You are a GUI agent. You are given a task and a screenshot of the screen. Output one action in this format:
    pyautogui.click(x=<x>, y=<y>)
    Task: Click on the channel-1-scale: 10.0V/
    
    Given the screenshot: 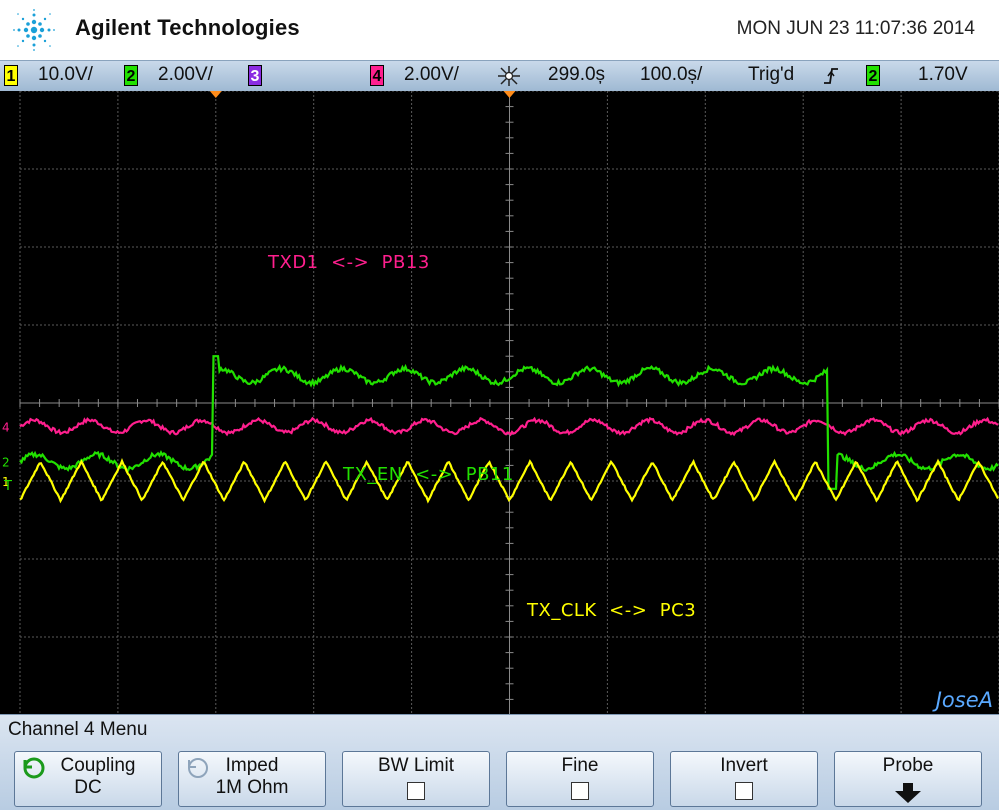 What is the action you would take?
    pyautogui.click(x=65, y=74)
    